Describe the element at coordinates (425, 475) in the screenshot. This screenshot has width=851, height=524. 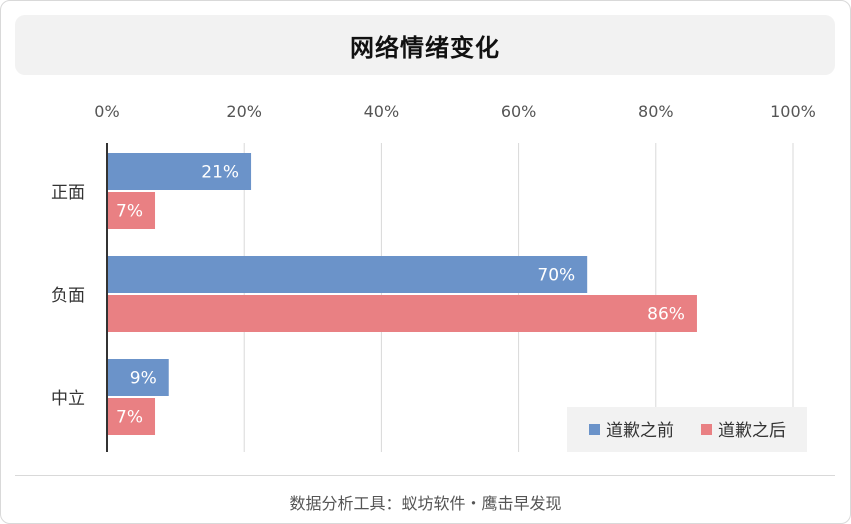
I see `footer-divider` at that location.